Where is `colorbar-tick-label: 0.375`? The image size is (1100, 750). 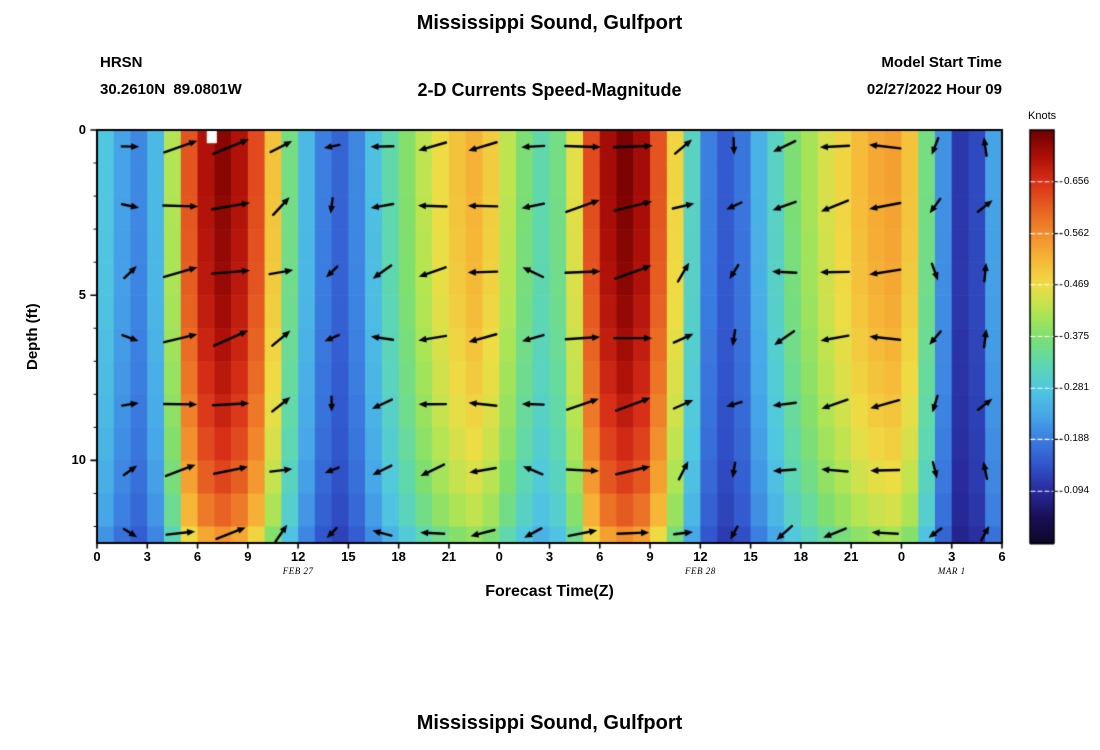
colorbar-tick-label: 0.375 is located at coordinates (1077, 336).